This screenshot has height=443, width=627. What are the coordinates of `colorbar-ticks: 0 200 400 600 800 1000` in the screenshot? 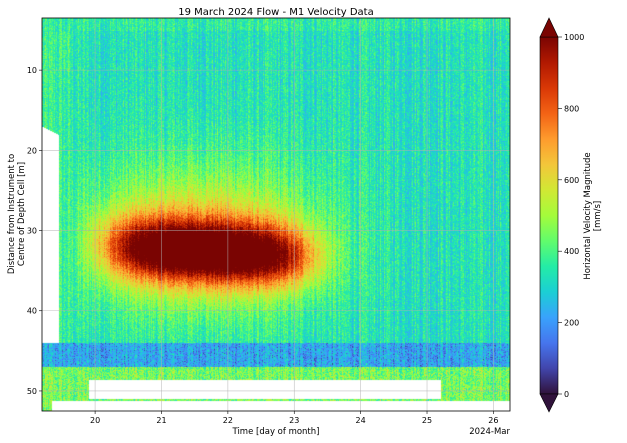 It's located at (571, 216).